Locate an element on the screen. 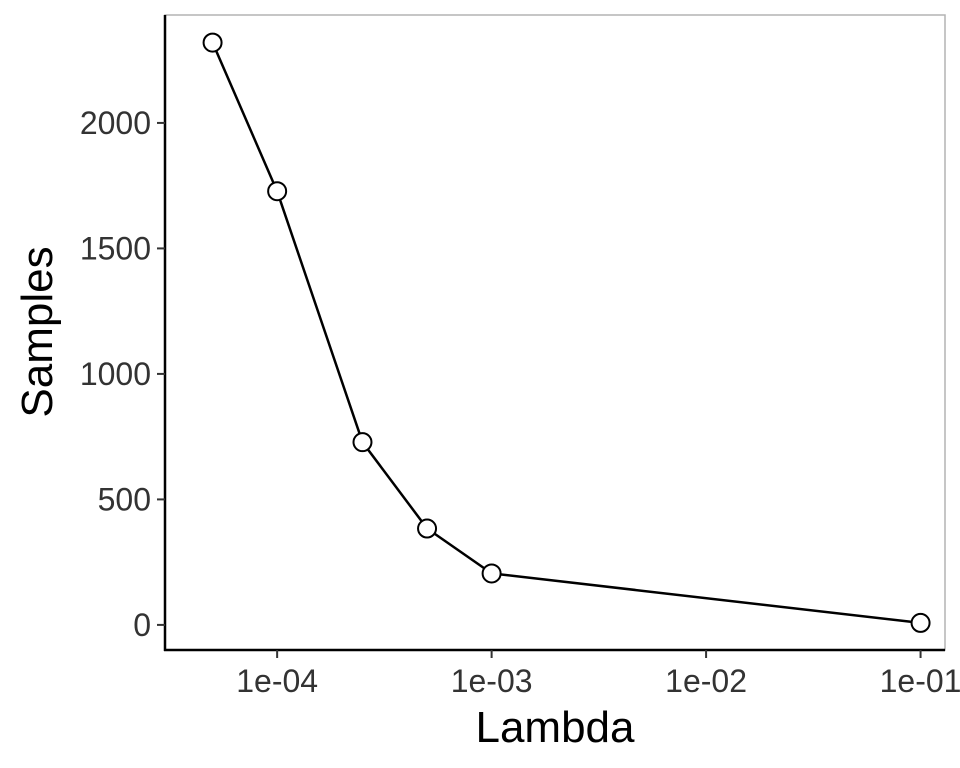  y-tick-label: 1500 is located at coordinates (115, 248).